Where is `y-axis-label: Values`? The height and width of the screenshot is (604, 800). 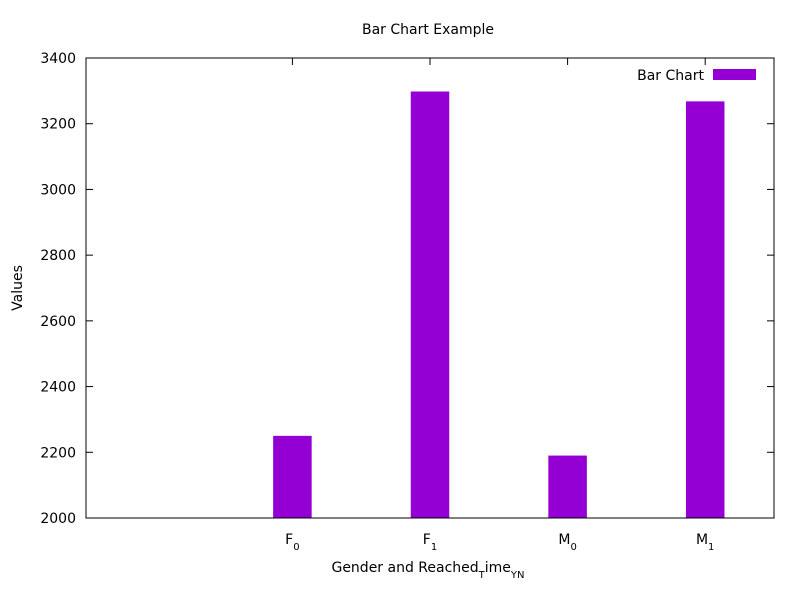
y-axis-label: Values is located at coordinates (18, 288).